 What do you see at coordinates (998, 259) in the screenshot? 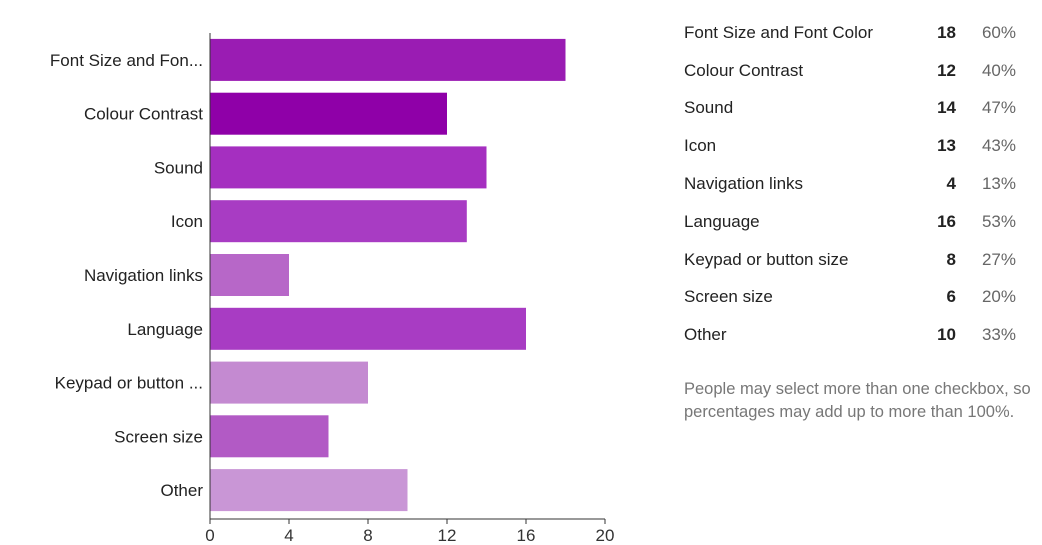
I see `summary-percent: 27%` at bounding box center [998, 259].